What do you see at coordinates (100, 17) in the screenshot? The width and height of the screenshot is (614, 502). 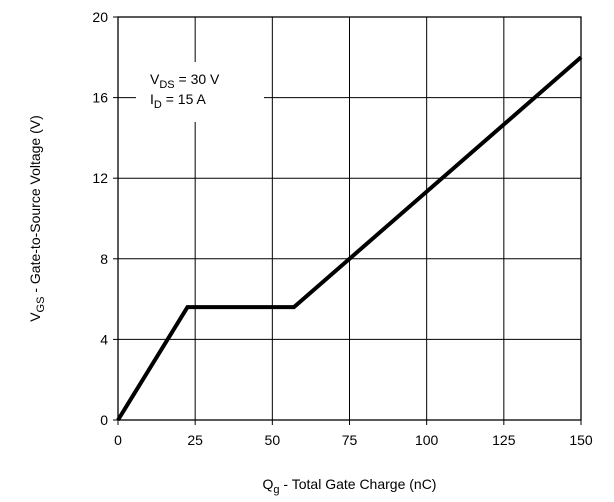 I see `y-tick-label: 20` at bounding box center [100, 17].